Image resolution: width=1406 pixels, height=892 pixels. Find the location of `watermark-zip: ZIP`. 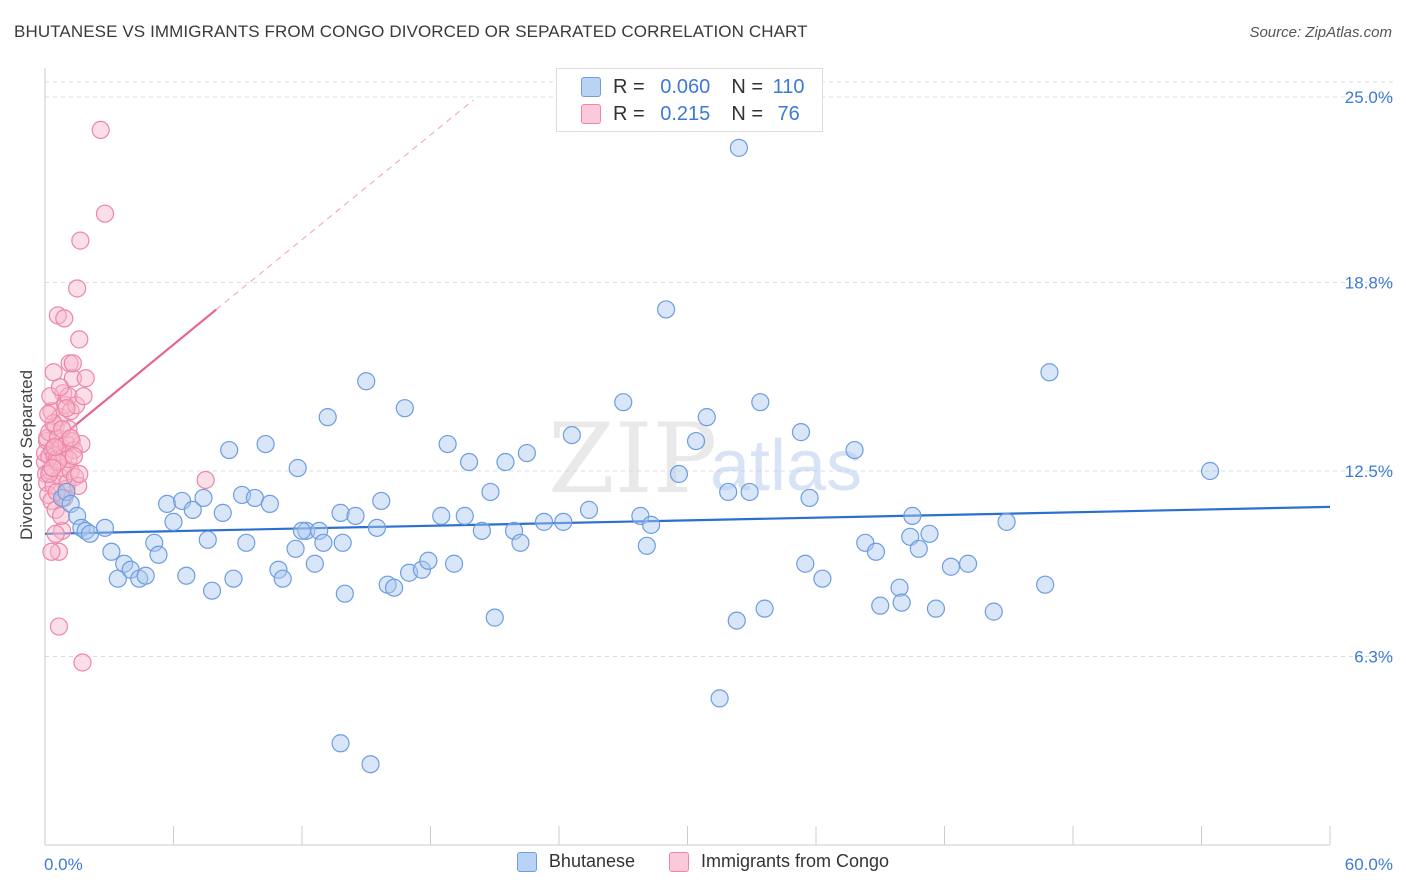

watermark-zip: ZIP is located at coordinates (632, 459).